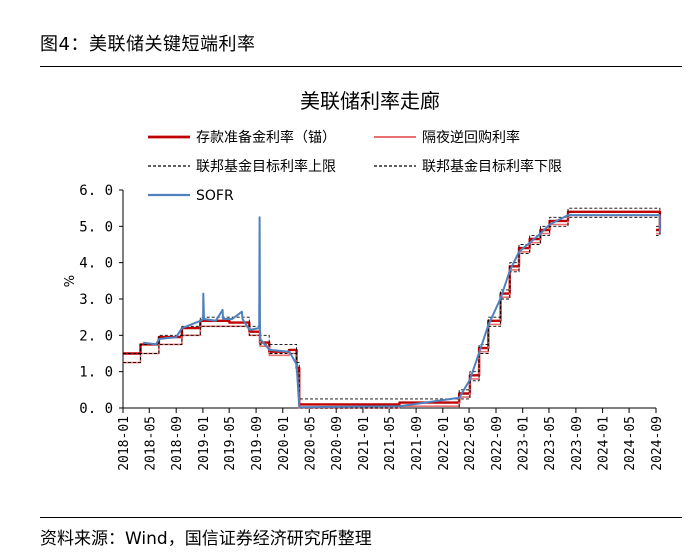 Image resolution: width=699 pixels, height=555 pixels. Describe the element at coordinates (524, 443) in the screenshot. I see `x-tick-label: 2023-01` at that location.